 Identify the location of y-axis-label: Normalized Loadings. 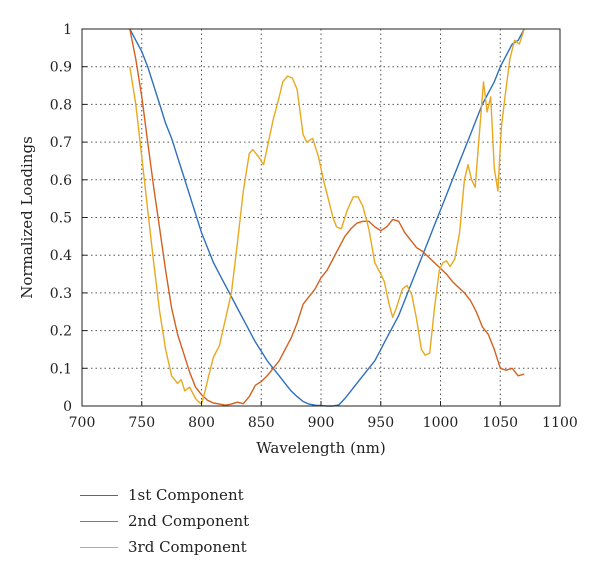
(27, 217).